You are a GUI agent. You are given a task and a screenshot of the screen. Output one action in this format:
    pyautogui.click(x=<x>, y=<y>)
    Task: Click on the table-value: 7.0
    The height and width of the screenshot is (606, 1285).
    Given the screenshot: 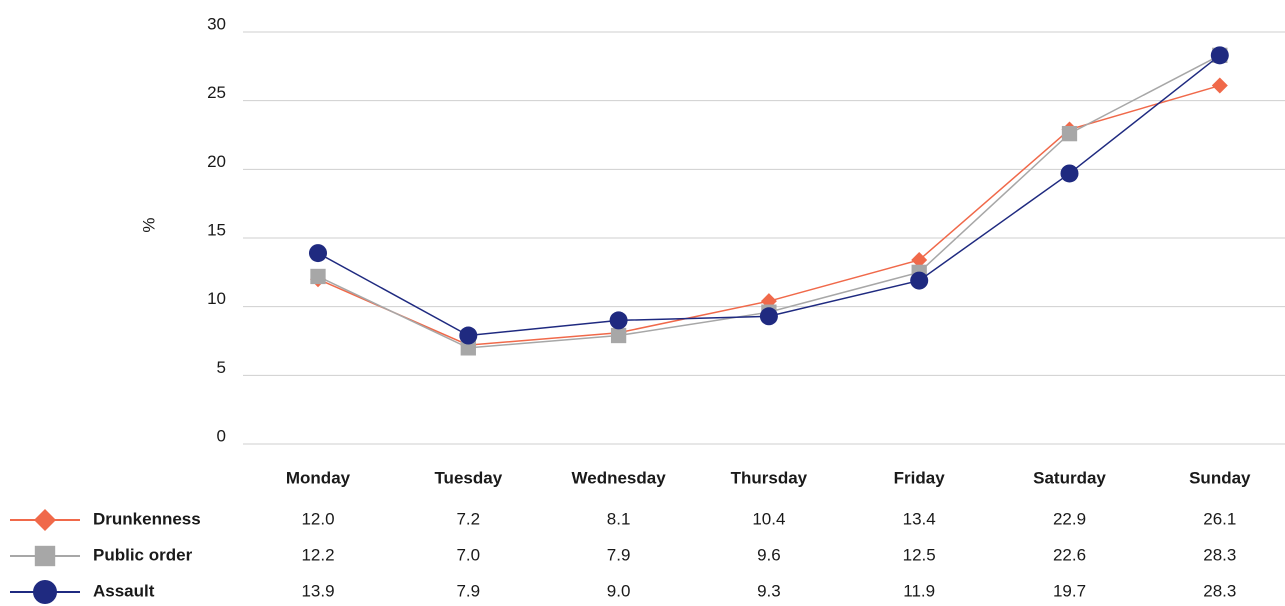 What is the action you would take?
    pyautogui.click(x=468, y=554)
    